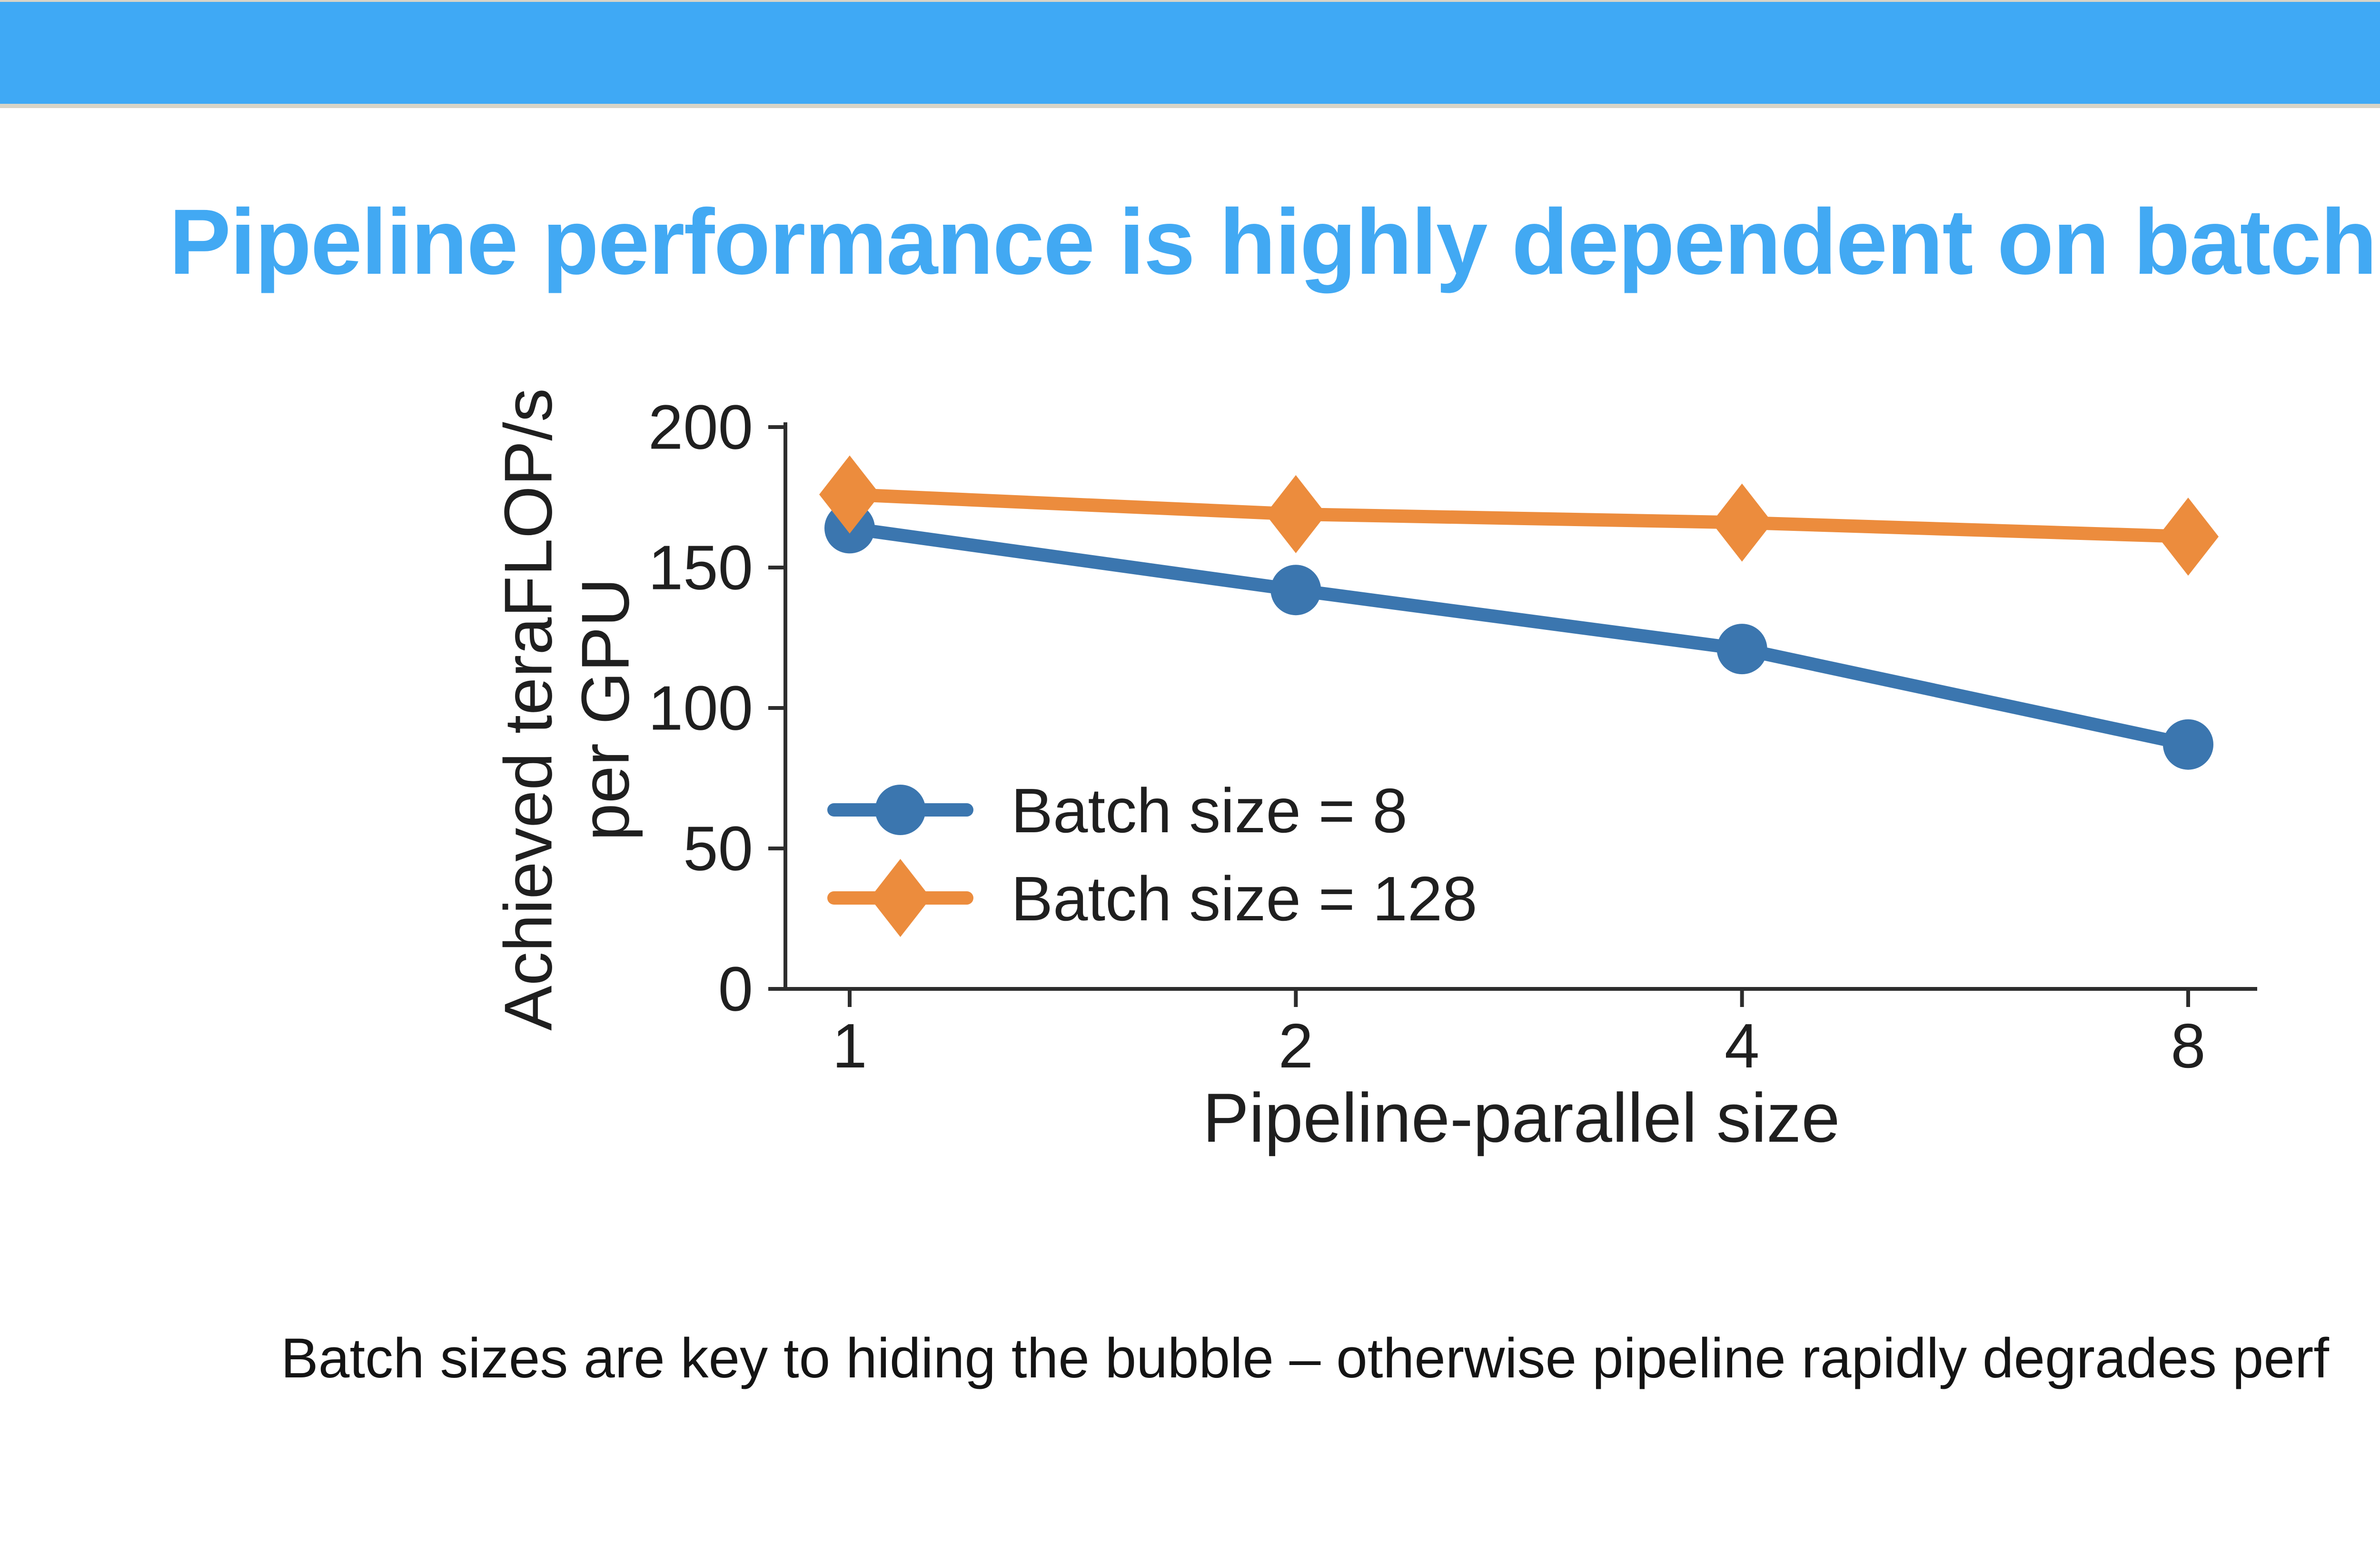  What do you see at coordinates (1521, 1117) in the screenshot?
I see `x-axis-title: Pipeline-parallel size` at bounding box center [1521, 1117].